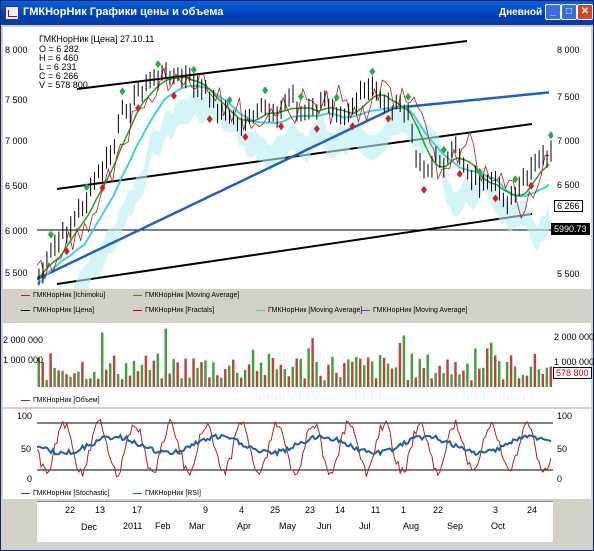 The height and width of the screenshot is (551, 594). What do you see at coordinates (411, 526) in the screenshot?
I see `x-month-label: Aug` at bounding box center [411, 526].